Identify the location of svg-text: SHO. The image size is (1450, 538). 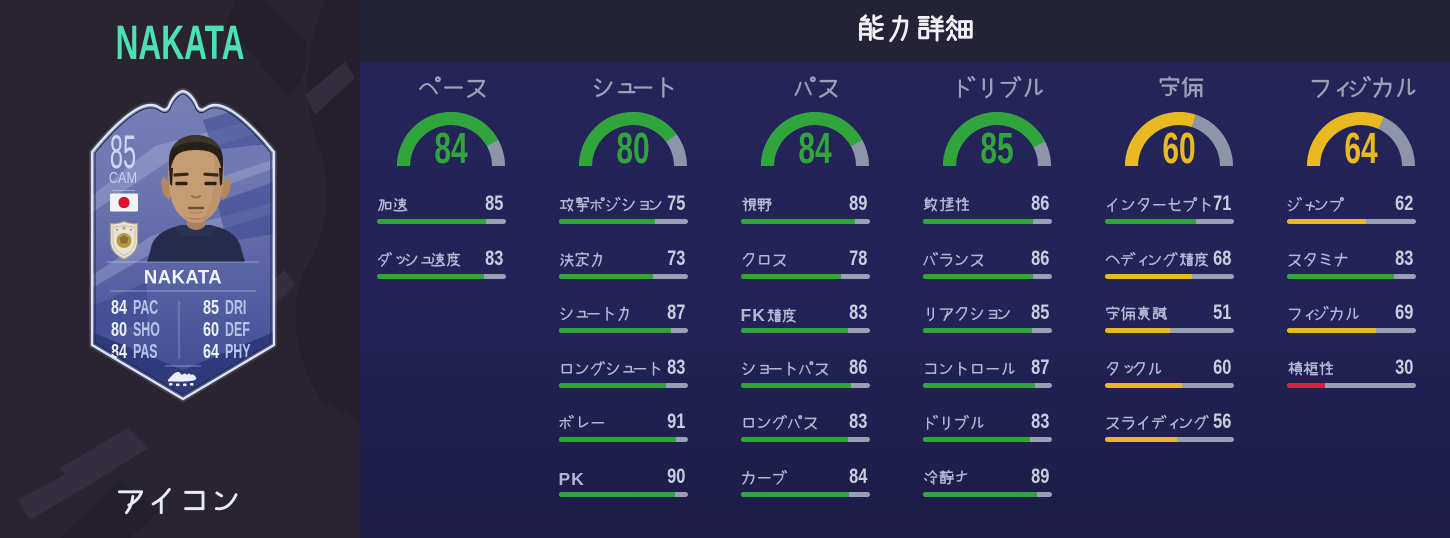
(146, 329).